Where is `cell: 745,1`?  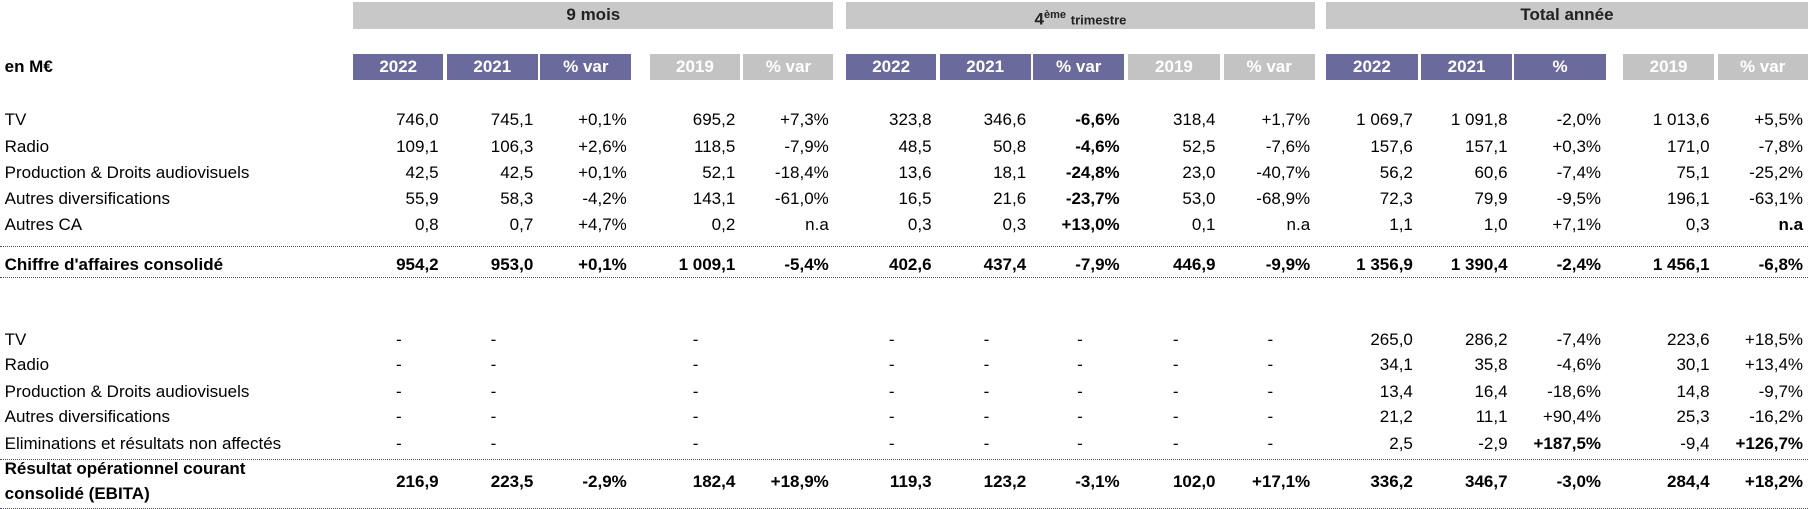 cell: 745,1 is located at coordinates (512, 120).